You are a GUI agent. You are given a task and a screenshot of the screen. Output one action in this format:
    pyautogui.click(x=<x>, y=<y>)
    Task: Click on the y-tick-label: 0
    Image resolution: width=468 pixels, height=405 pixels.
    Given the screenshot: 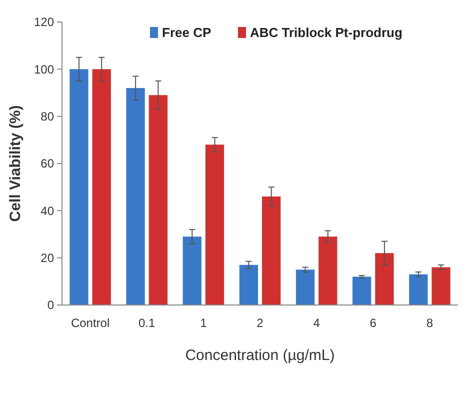 What is the action you would take?
    pyautogui.click(x=50, y=305)
    